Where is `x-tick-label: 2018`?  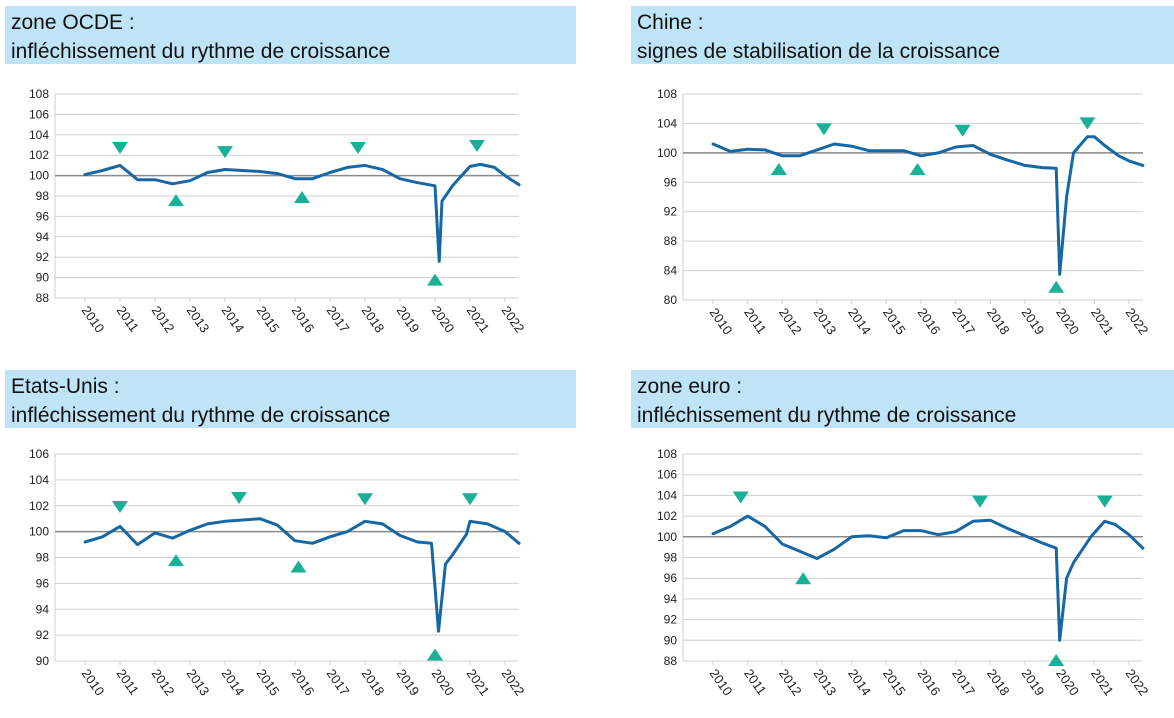
x-tick-label: 2018 is located at coordinates (998, 682).